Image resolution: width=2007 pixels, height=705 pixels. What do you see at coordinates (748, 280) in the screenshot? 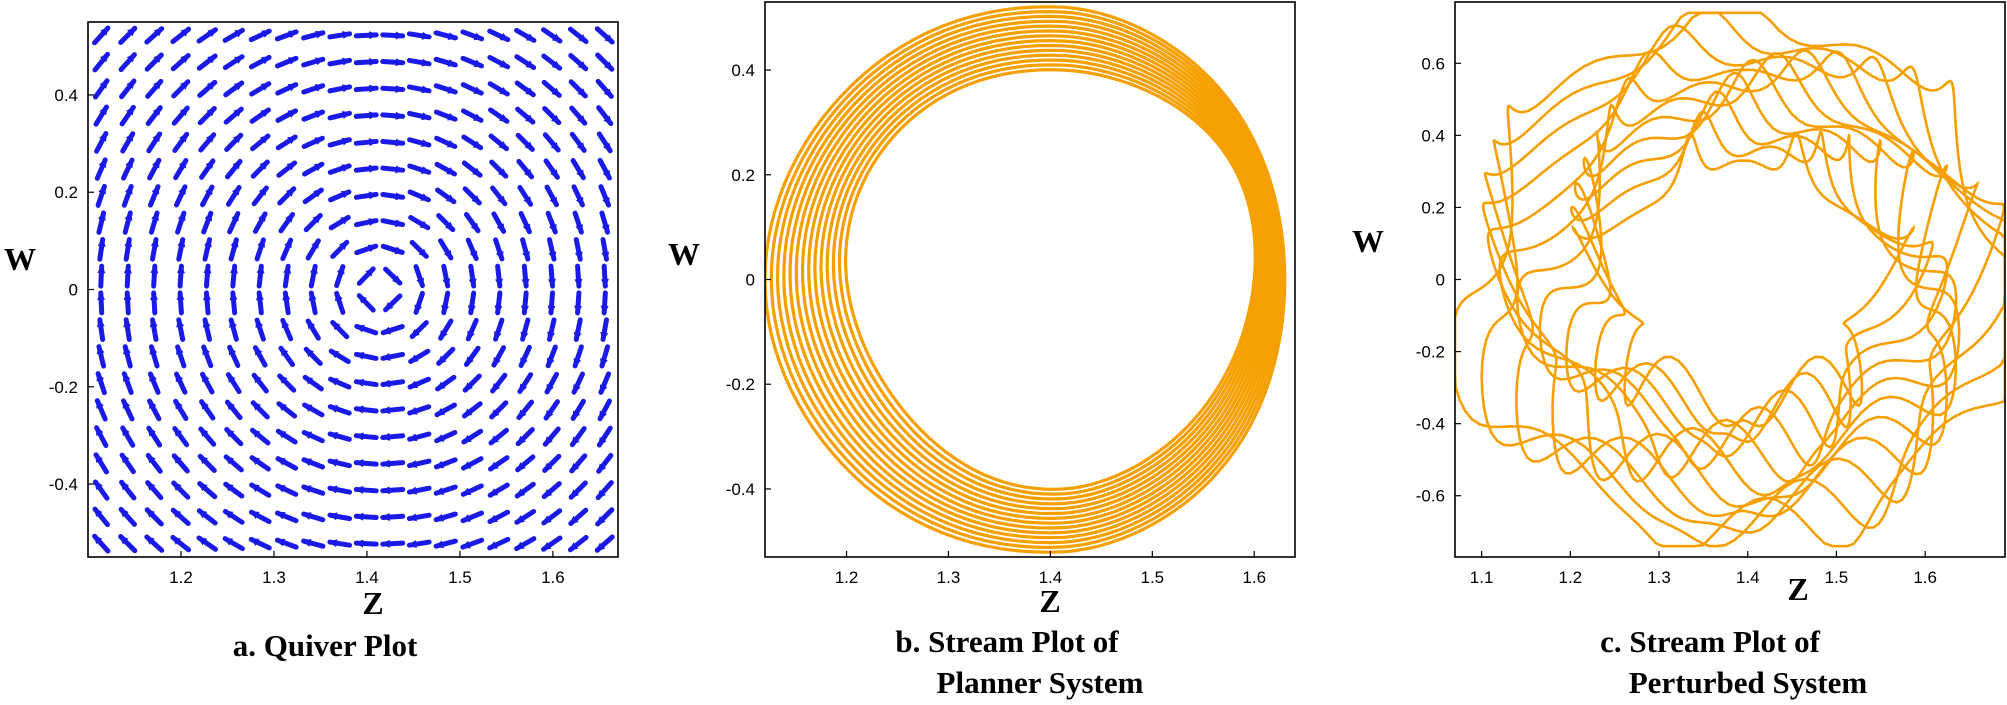
I see `panel-b-y-ticks: 0.4 0.2 0 -0.2 -0.4` at bounding box center [748, 280].